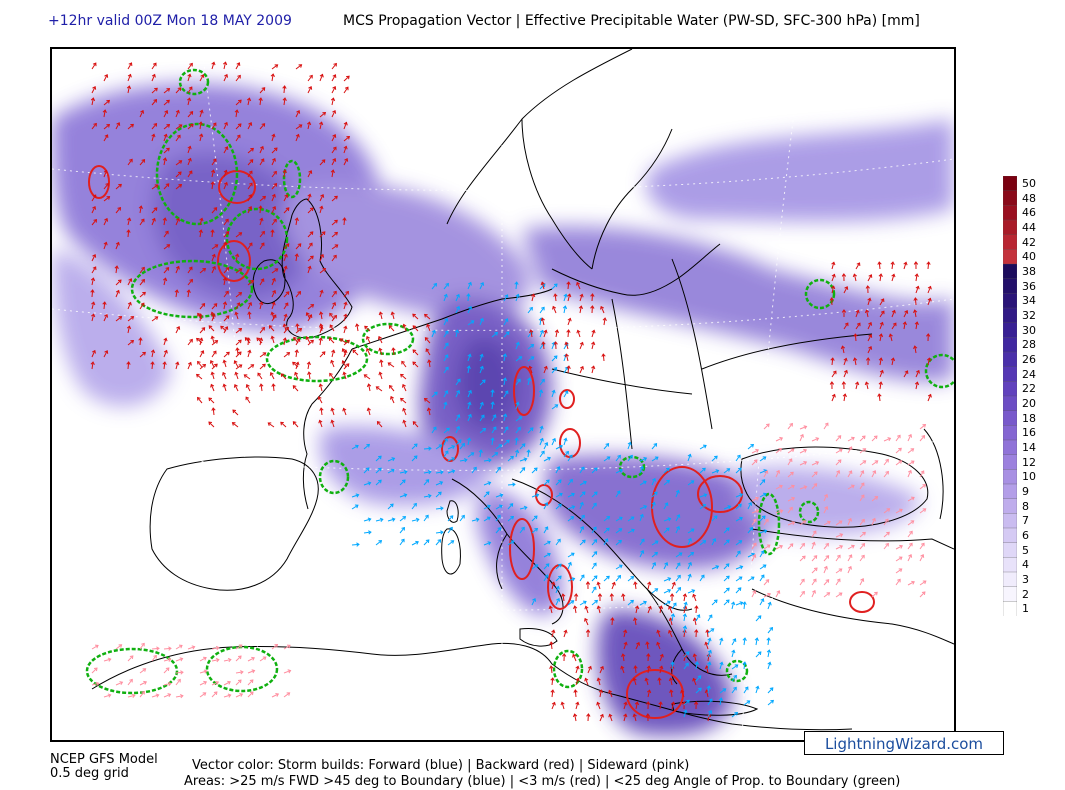 This screenshot has width=1065, height=790. I want to click on colorbar-label: 26, so click(1029, 359).